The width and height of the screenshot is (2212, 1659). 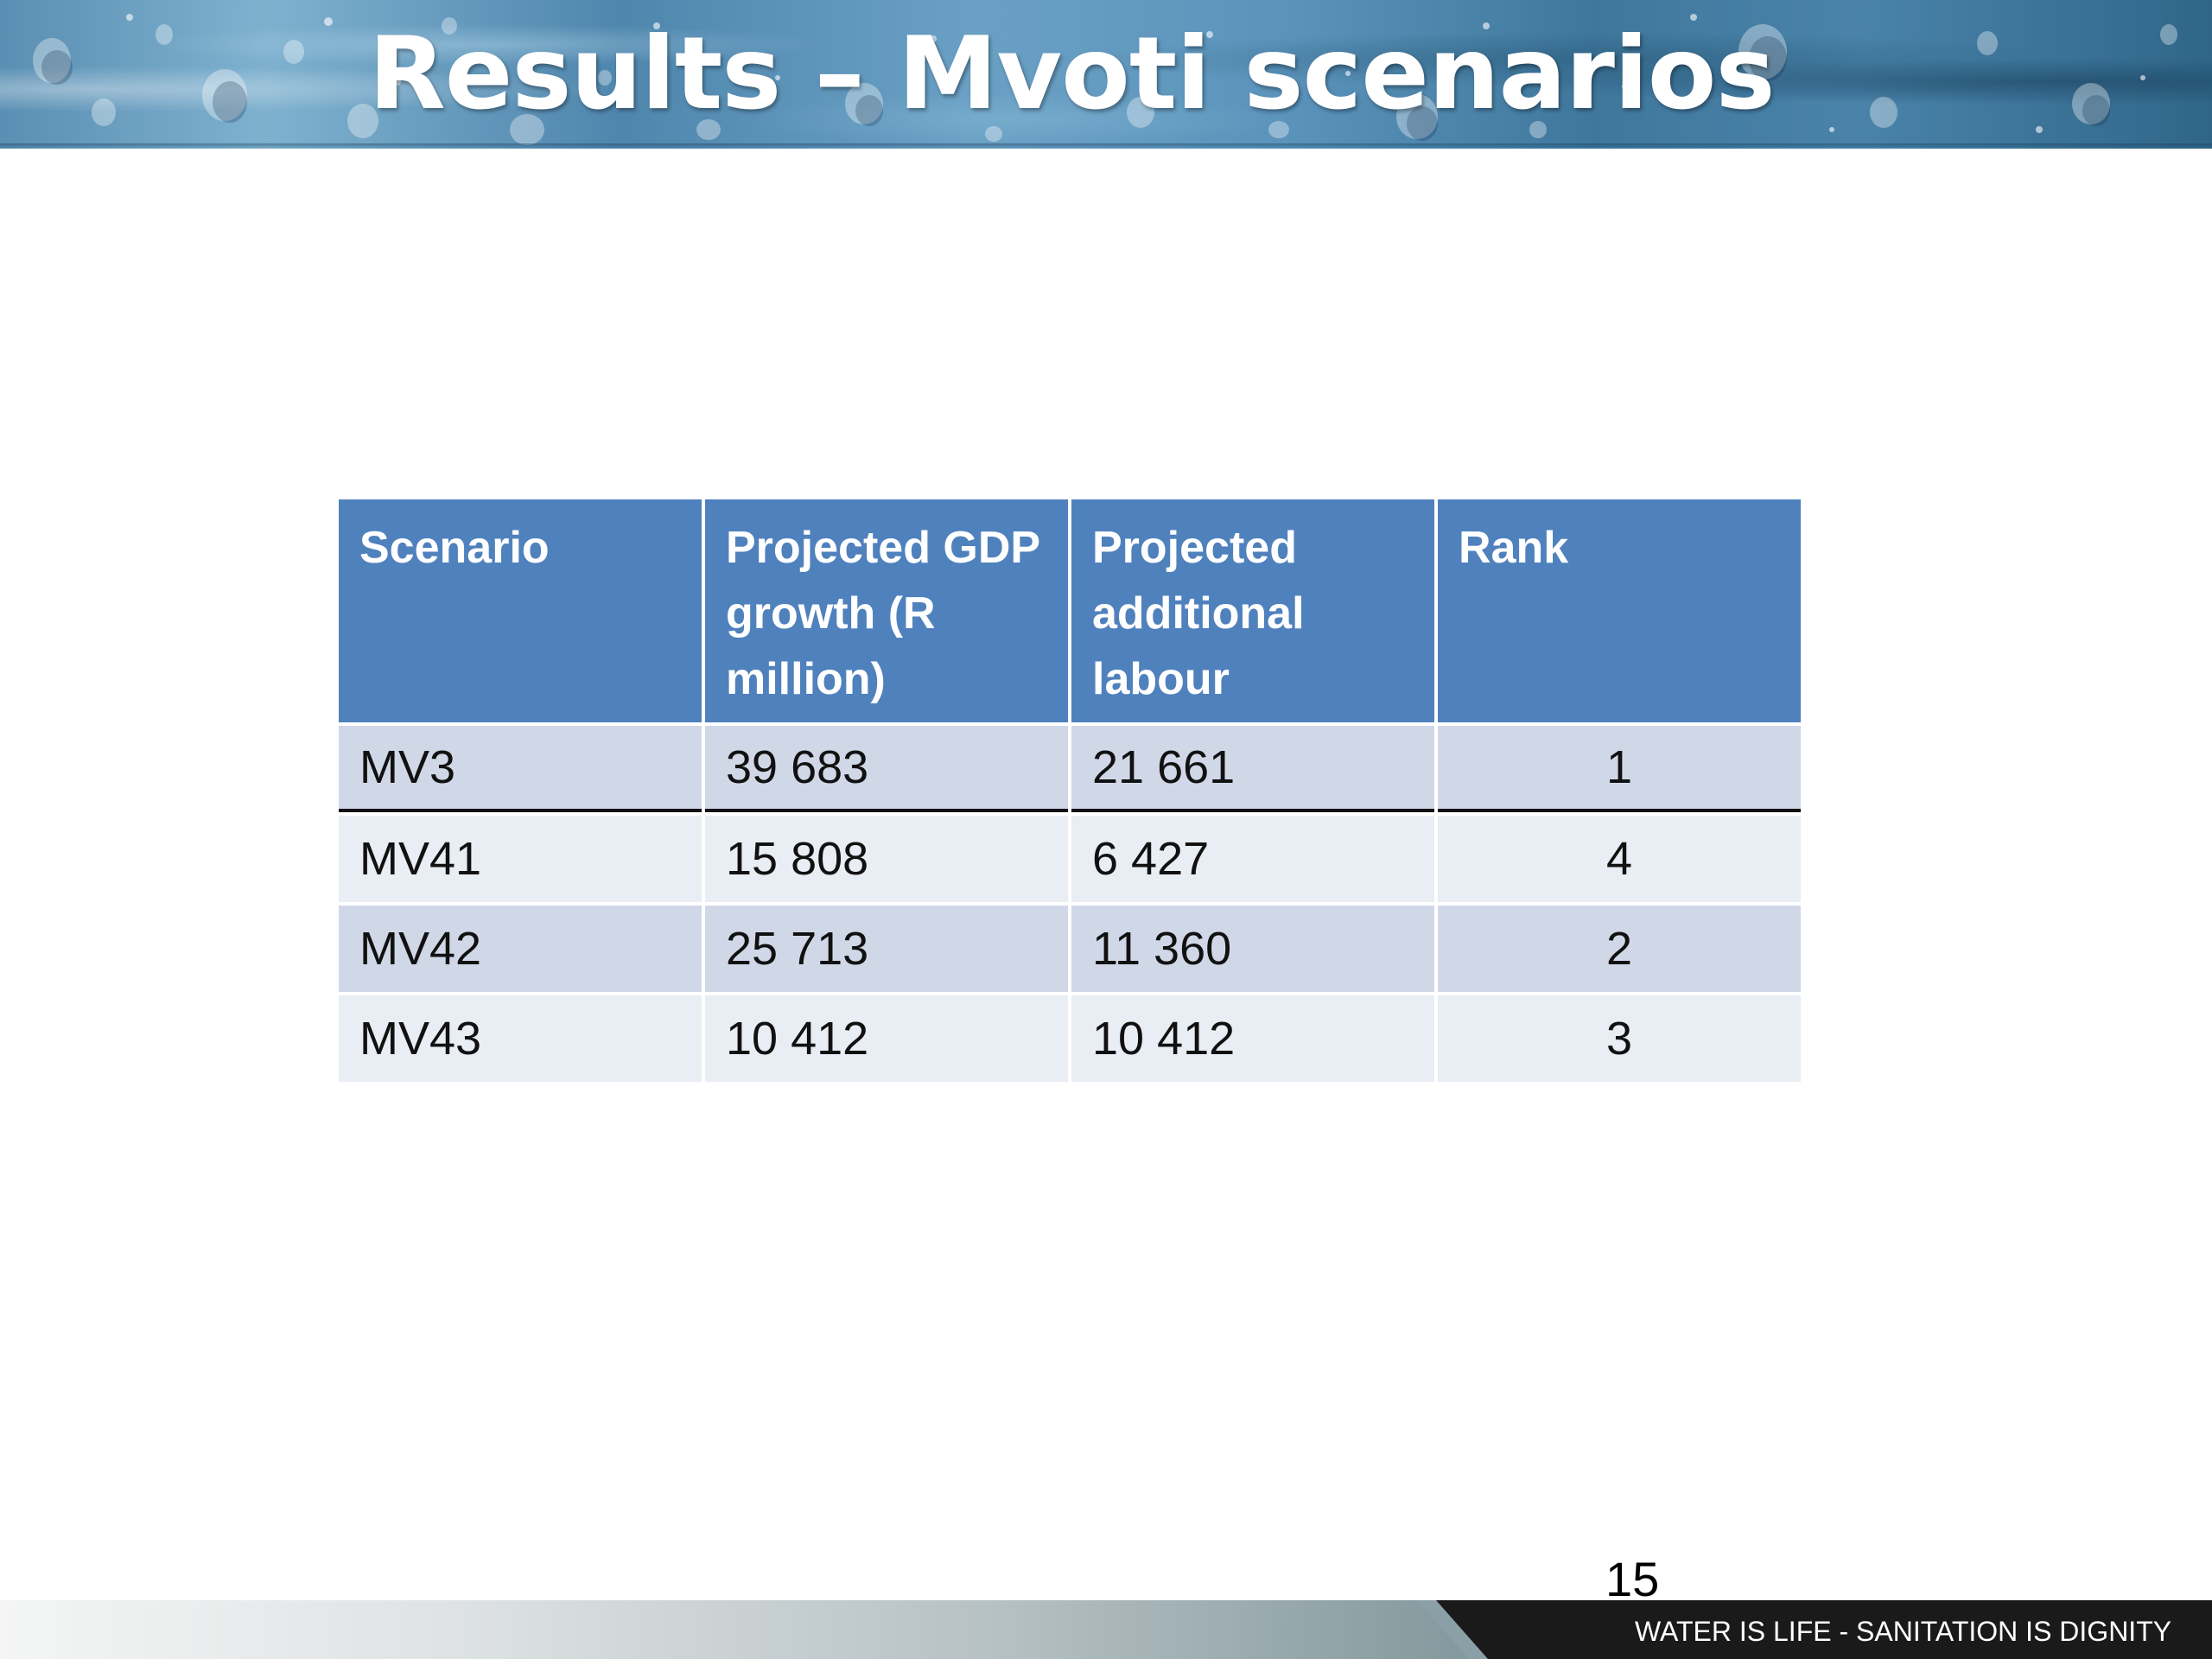 What do you see at coordinates (520, 949) in the screenshot?
I see `cell-scenario: MV42` at bounding box center [520, 949].